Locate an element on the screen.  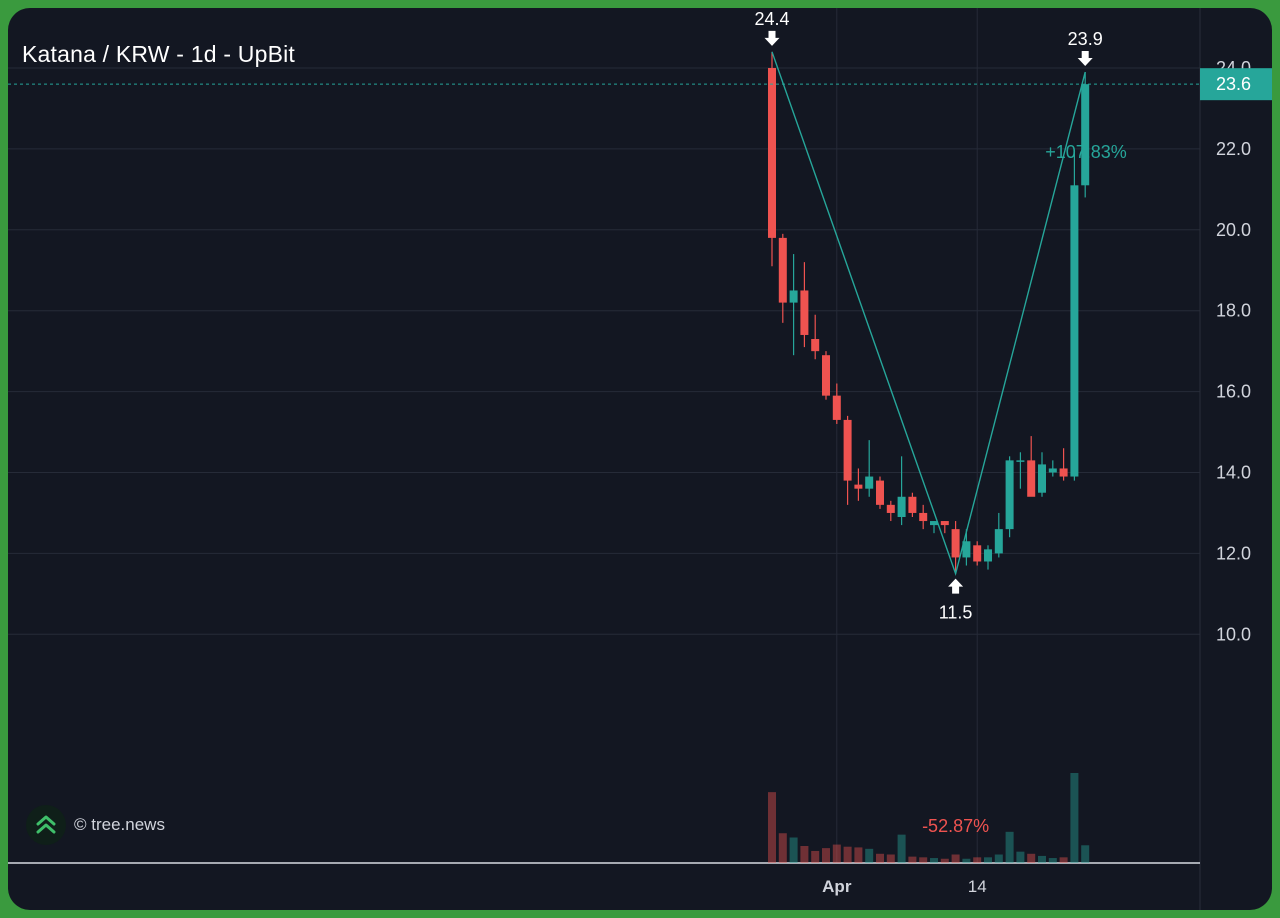
x-tick-label: Apr is located at coordinates (837, 886).